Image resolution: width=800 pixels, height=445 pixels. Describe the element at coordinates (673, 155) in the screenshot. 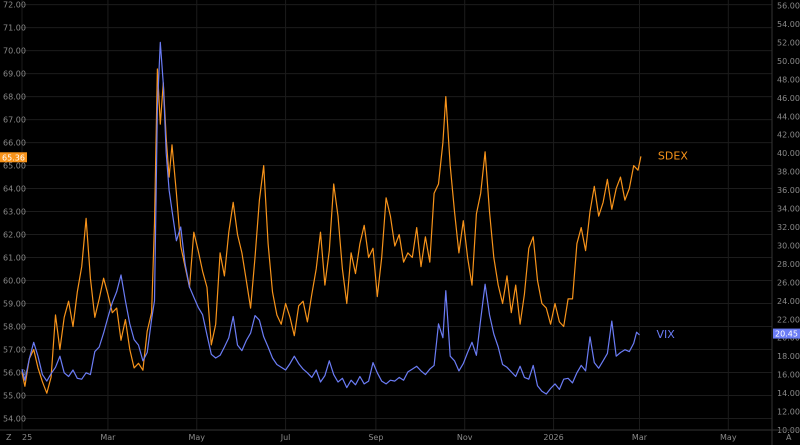

I see `series-label-sdex: SDEX` at that location.